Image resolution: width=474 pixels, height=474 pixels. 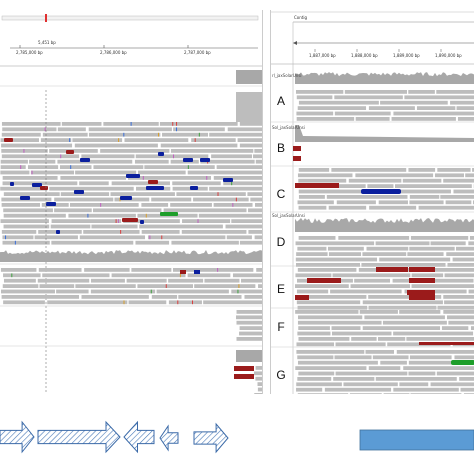 What do you see at coordinates (281, 375) in the screenshot?
I see `panel-letter-g: G` at bounding box center [281, 375].